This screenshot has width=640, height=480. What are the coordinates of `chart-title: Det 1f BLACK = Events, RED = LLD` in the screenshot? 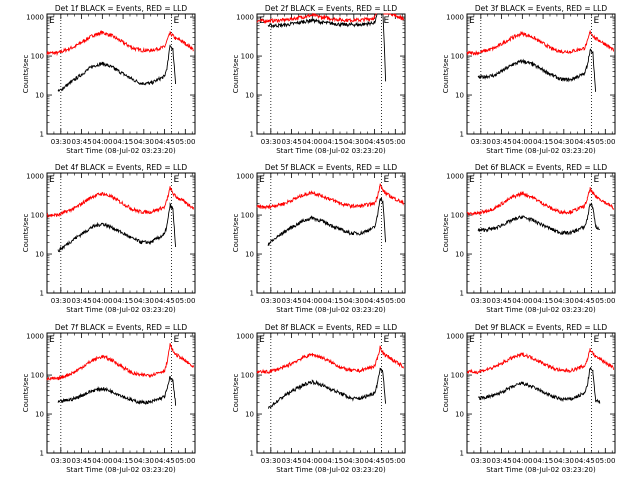 It's located at (121, 8).